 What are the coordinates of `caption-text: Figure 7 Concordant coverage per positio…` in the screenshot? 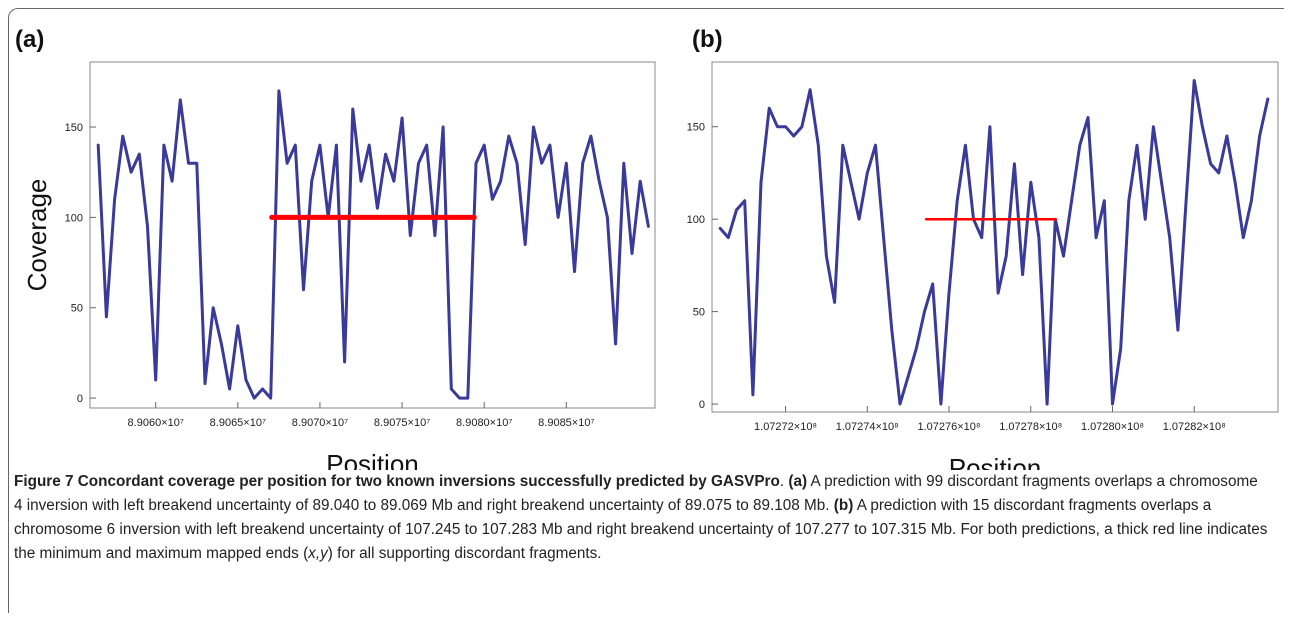 It's located at (397, 481).